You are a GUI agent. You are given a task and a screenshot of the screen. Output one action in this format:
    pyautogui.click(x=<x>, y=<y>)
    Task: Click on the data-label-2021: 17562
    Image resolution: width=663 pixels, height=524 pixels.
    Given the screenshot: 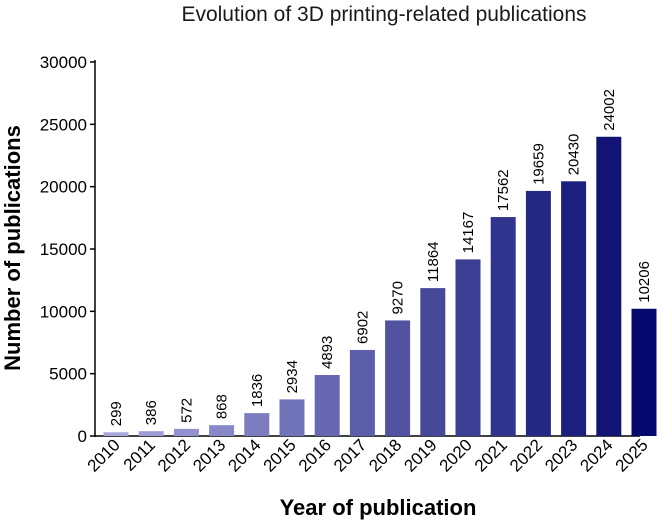 What is the action you would take?
    pyautogui.click(x=503, y=190)
    